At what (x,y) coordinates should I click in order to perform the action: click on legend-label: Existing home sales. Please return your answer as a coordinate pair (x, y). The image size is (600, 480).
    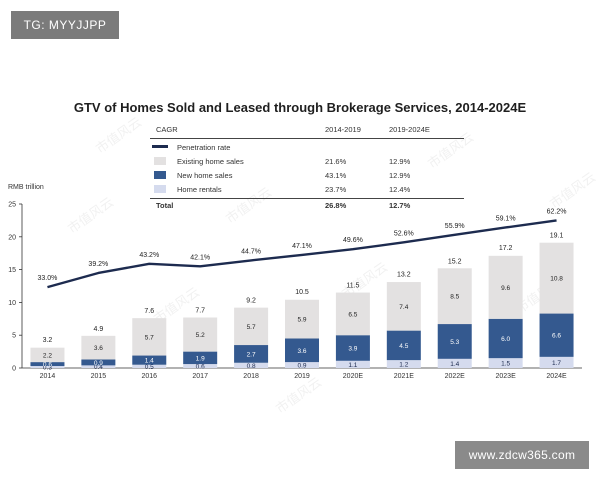
    Looking at the image, I should click on (210, 161).